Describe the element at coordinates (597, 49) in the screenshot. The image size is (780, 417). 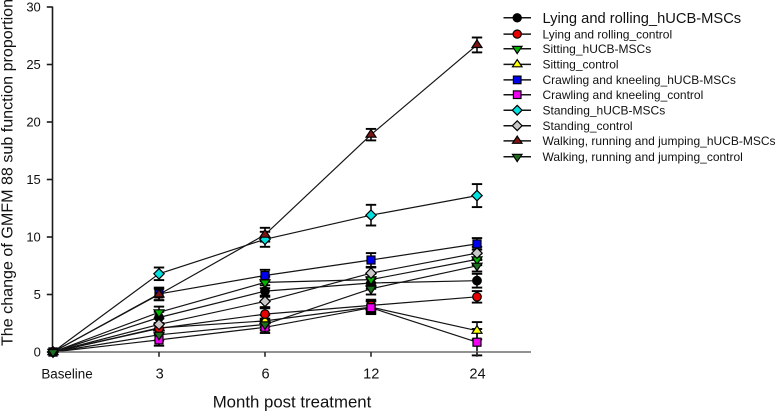
I see `svg-text: Sitting_hUCB-MSCs` at that location.